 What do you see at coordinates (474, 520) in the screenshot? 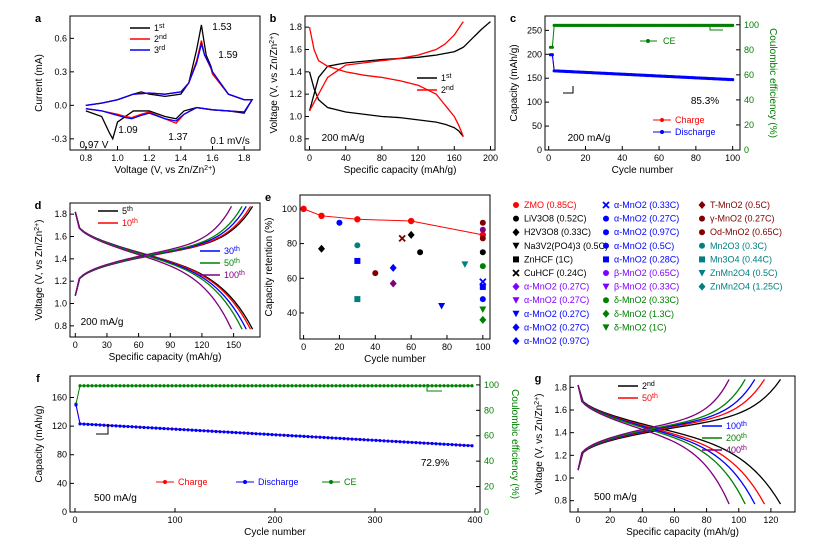
I see `x-tick-label: 400` at bounding box center [474, 520].